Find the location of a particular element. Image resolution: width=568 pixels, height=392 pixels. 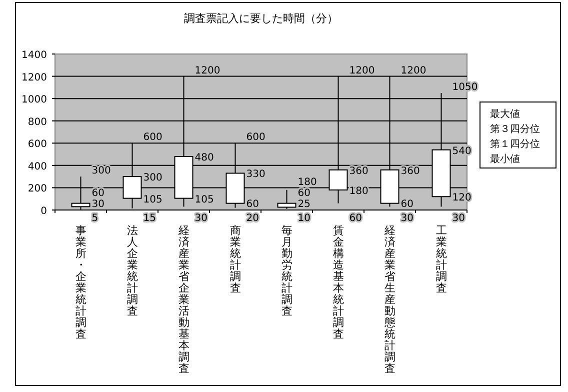

x-tick-label: 法人企業統計調査 is located at coordinates (132, 271).